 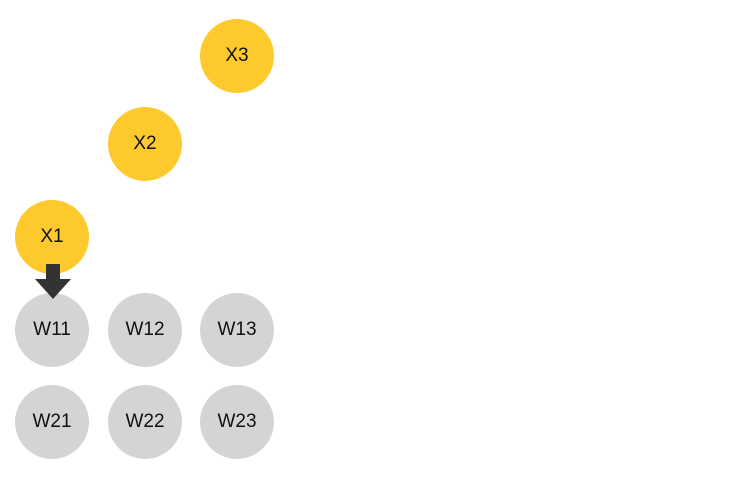 I want to click on weight-node-w12: W12, so click(x=145, y=330).